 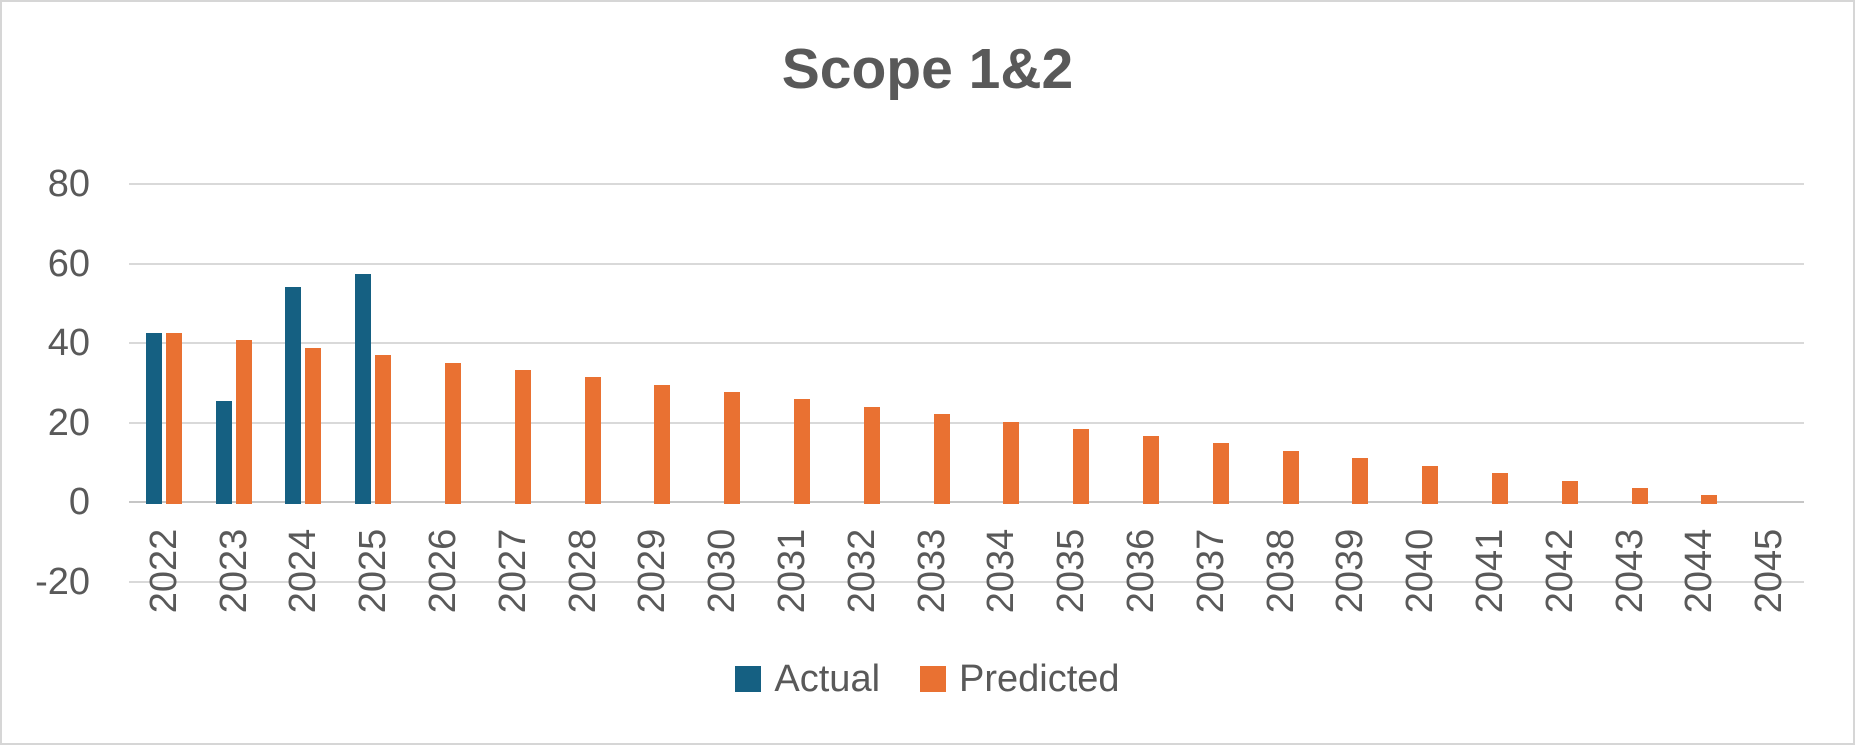 I want to click on bar-actual-2025, so click(x=363, y=389).